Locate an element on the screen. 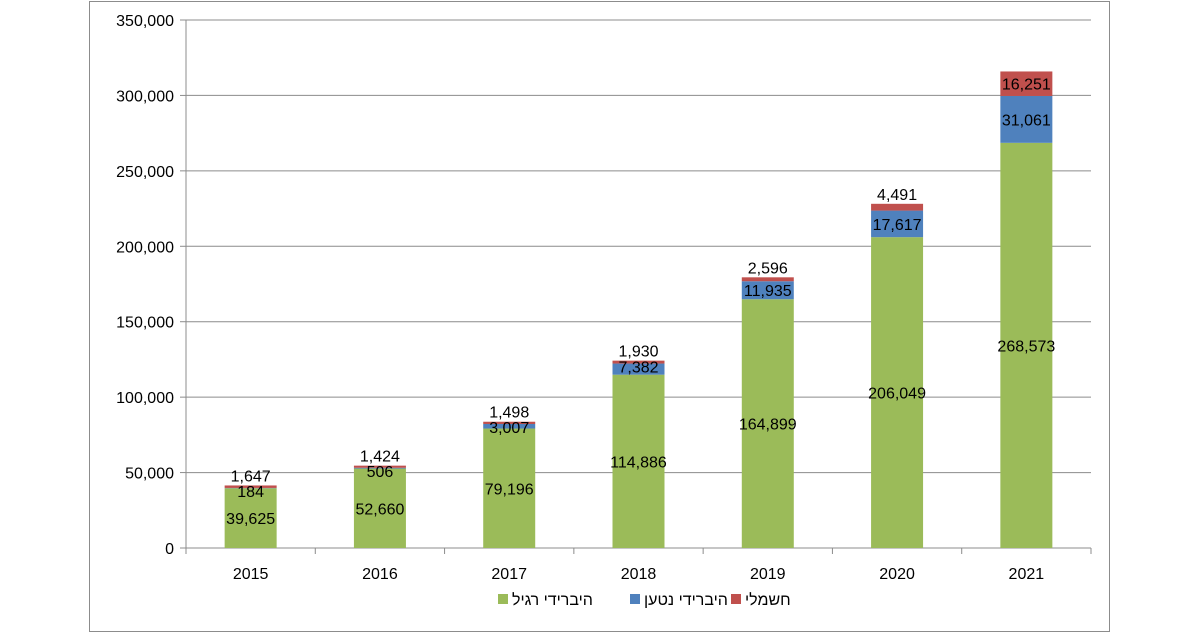 This screenshot has height=634, width=1200. data-label: 11,935 is located at coordinates (768, 291).